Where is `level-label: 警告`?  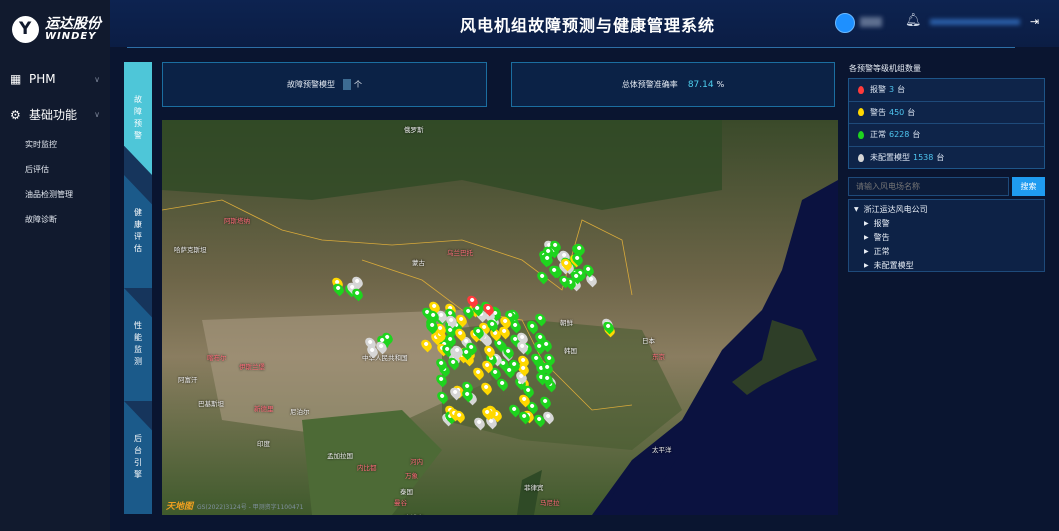
level-label: 警告 is located at coordinates (878, 112).